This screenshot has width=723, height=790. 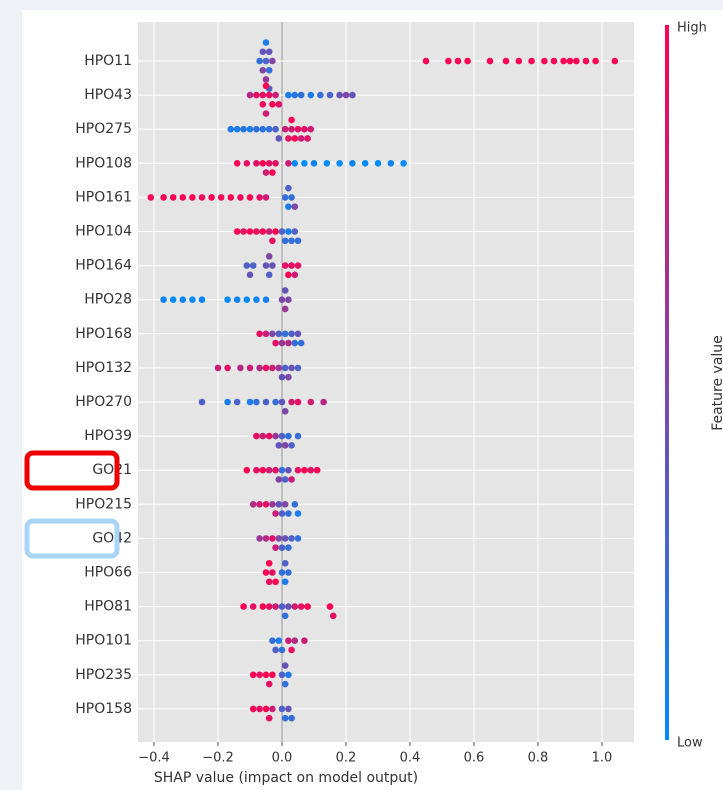 What do you see at coordinates (103, 266) in the screenshot?
I see `y-tick-label: HPO164` at bounding box center [103, 266].